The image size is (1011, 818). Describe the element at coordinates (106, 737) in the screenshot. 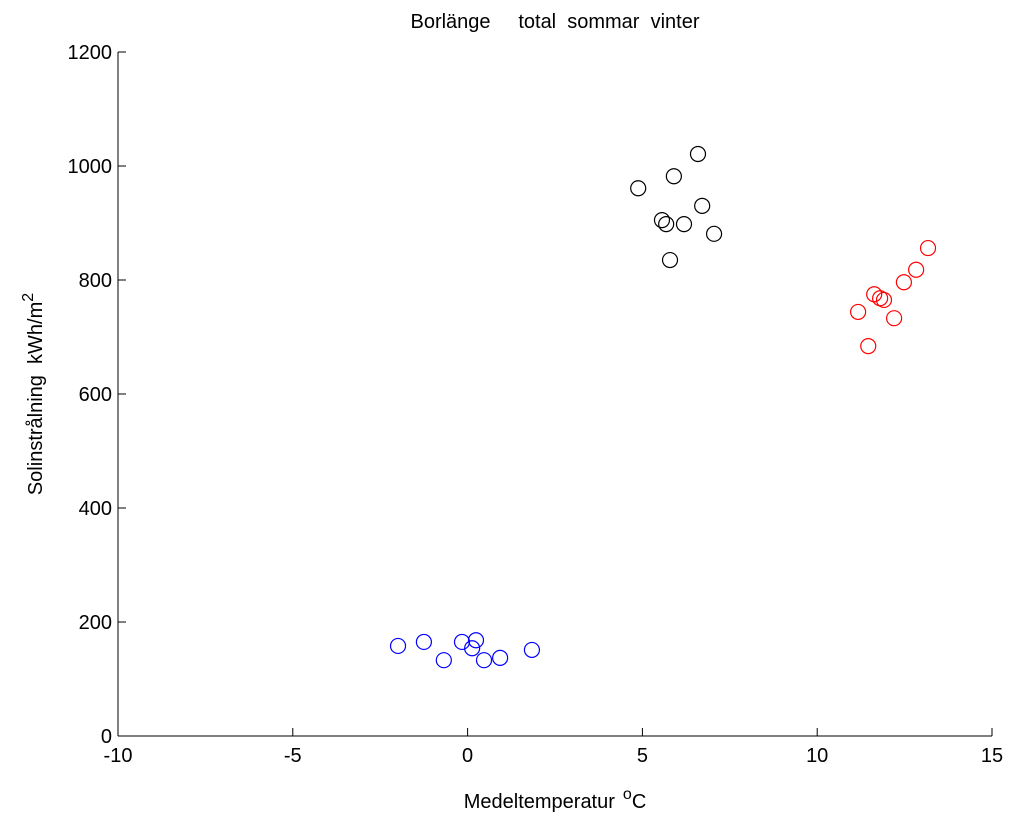

I see `y-tick-label: 0` at that location.